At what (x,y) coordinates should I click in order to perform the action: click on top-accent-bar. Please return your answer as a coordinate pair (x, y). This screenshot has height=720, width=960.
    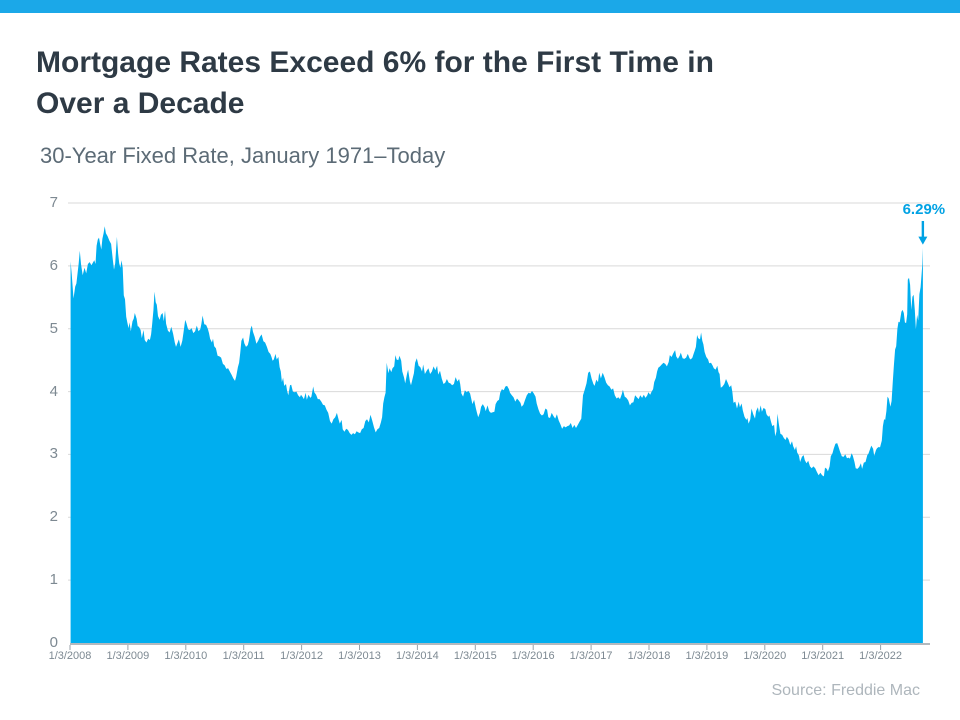
    Looking at the image, I should click on (480, 6).